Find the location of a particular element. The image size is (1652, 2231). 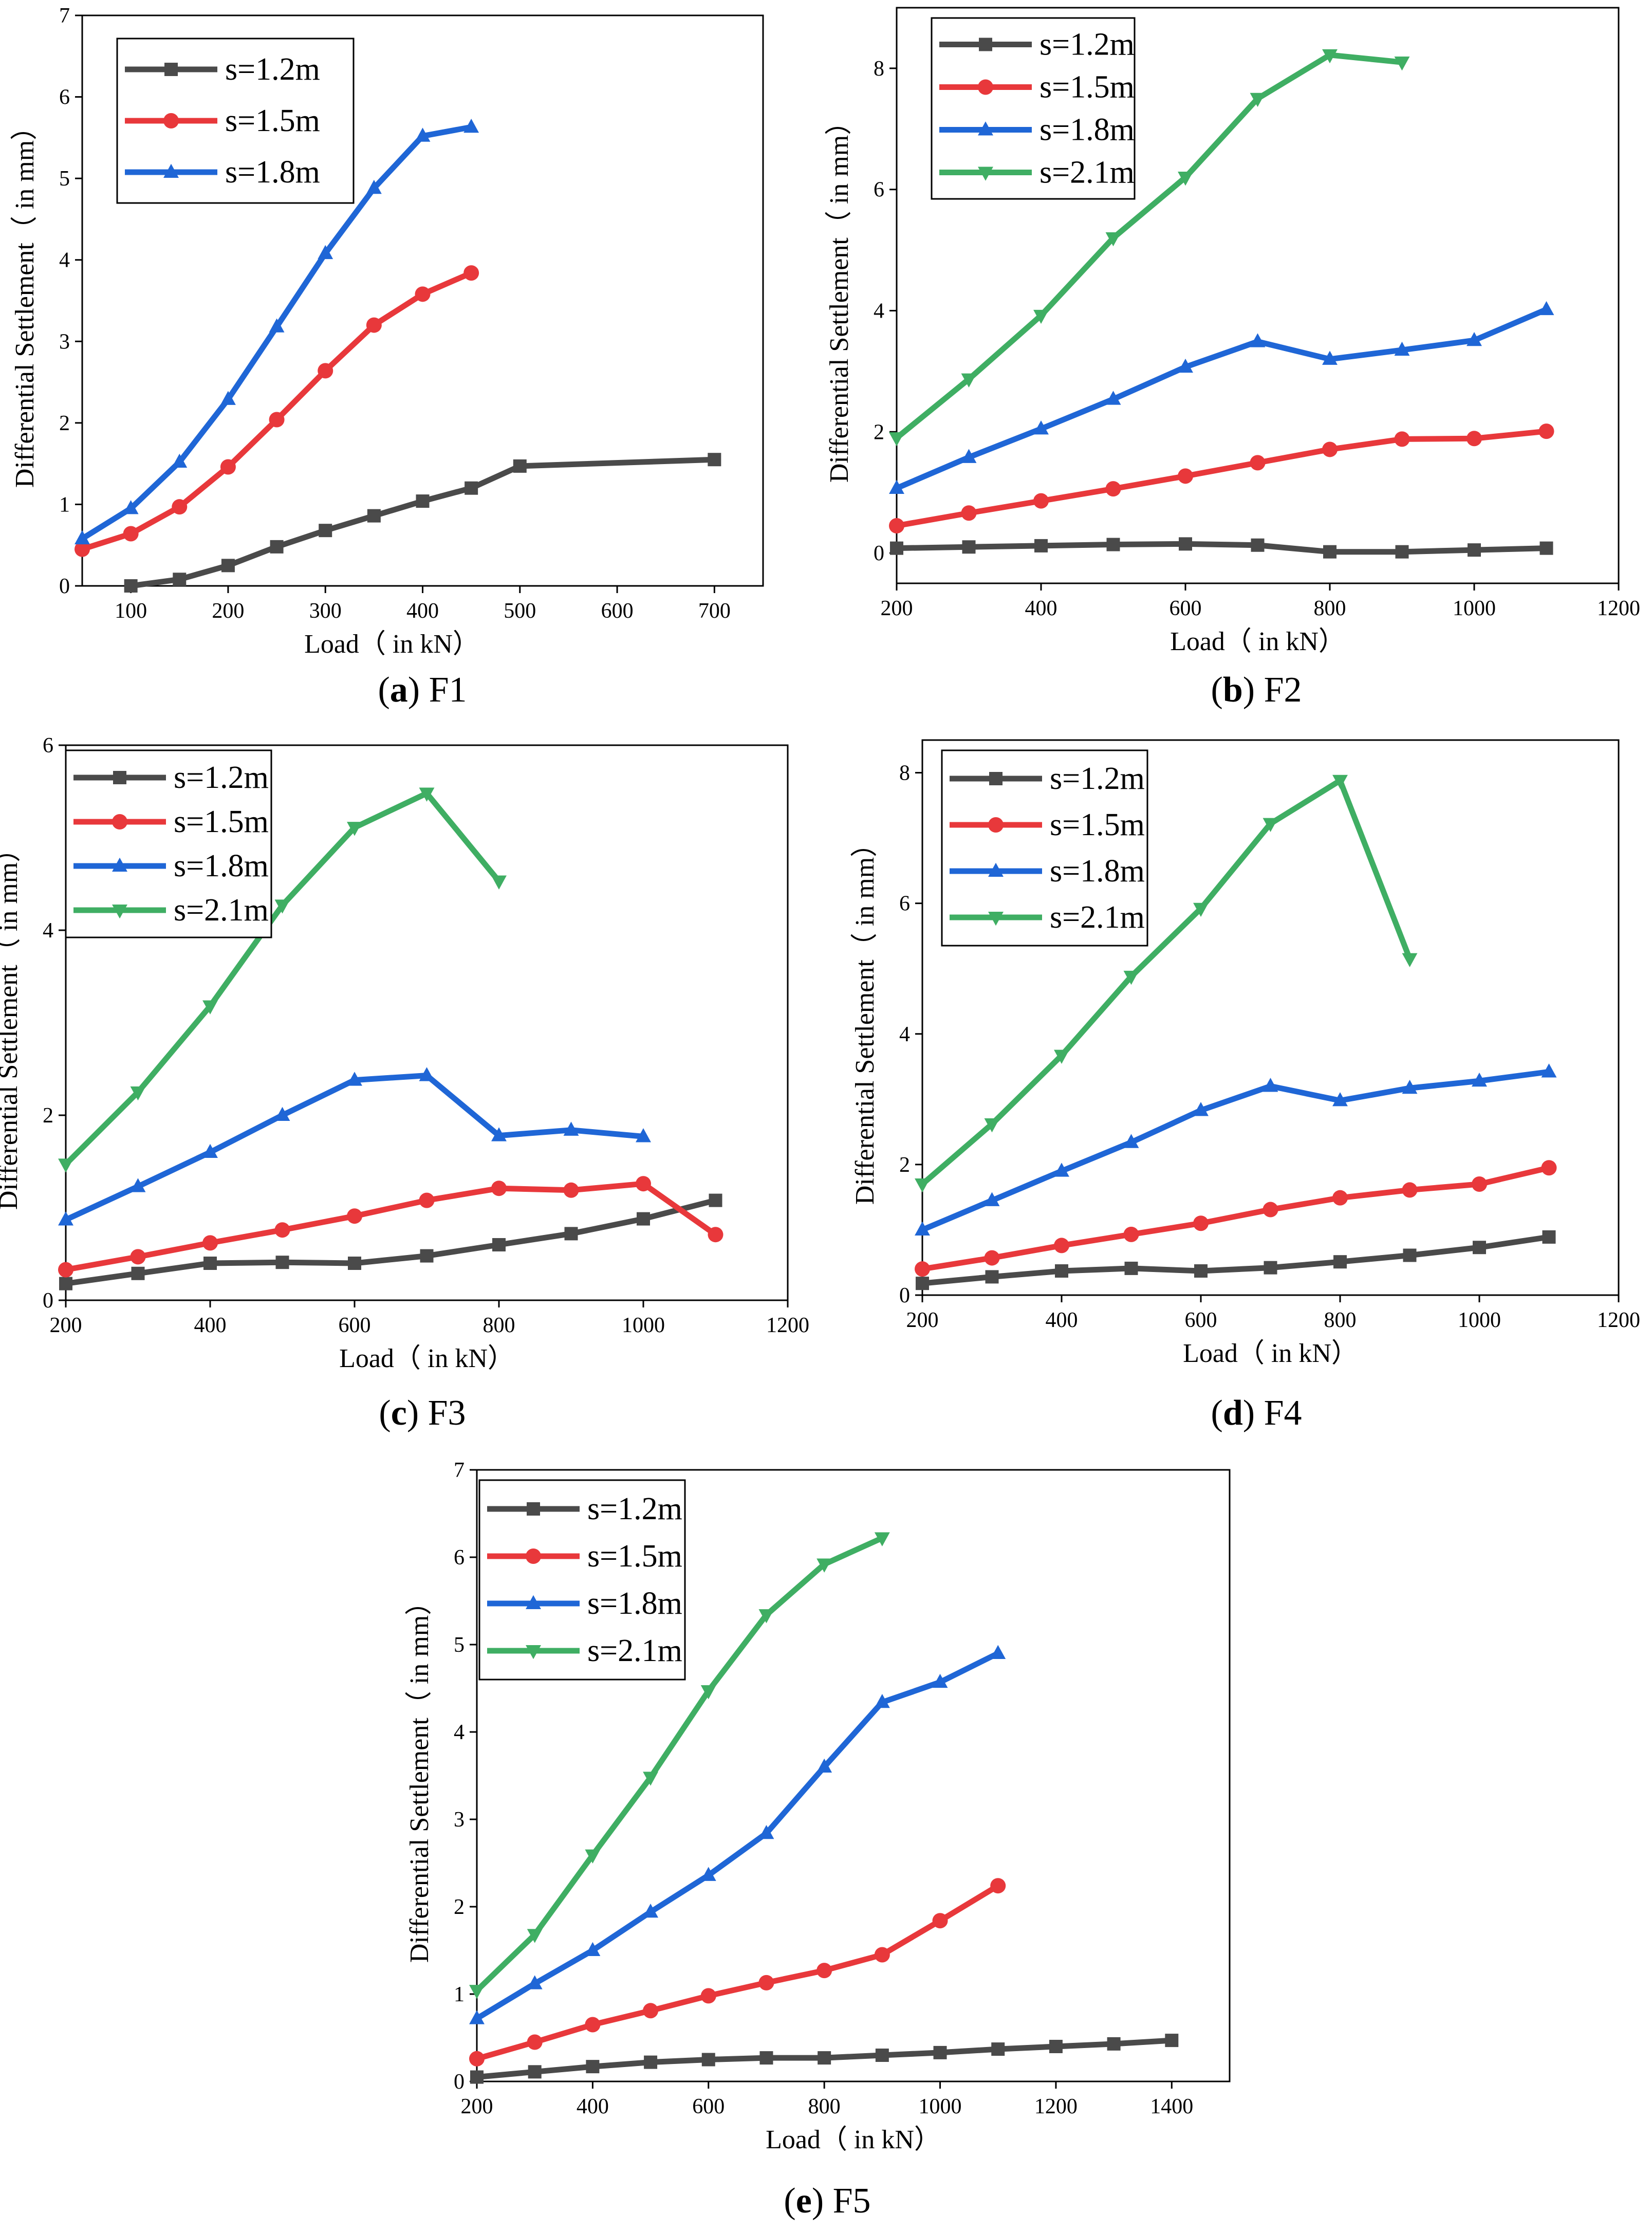

series-s15 is located at coordinates (737, 1972).